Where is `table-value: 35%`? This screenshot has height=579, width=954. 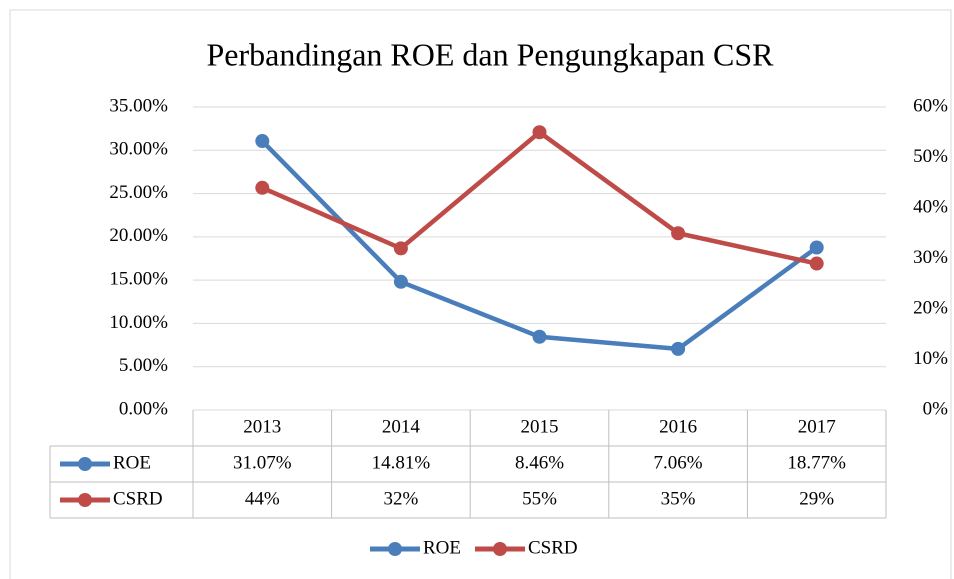
table-value: 35% is located at coordinates (678, 498).